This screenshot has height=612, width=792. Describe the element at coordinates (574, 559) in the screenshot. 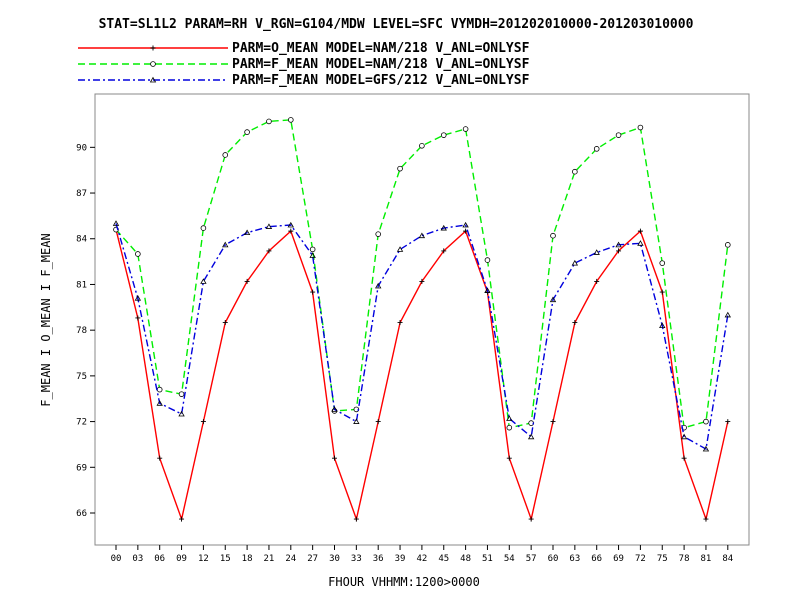

I see `x-tick-label: 63` at that location.